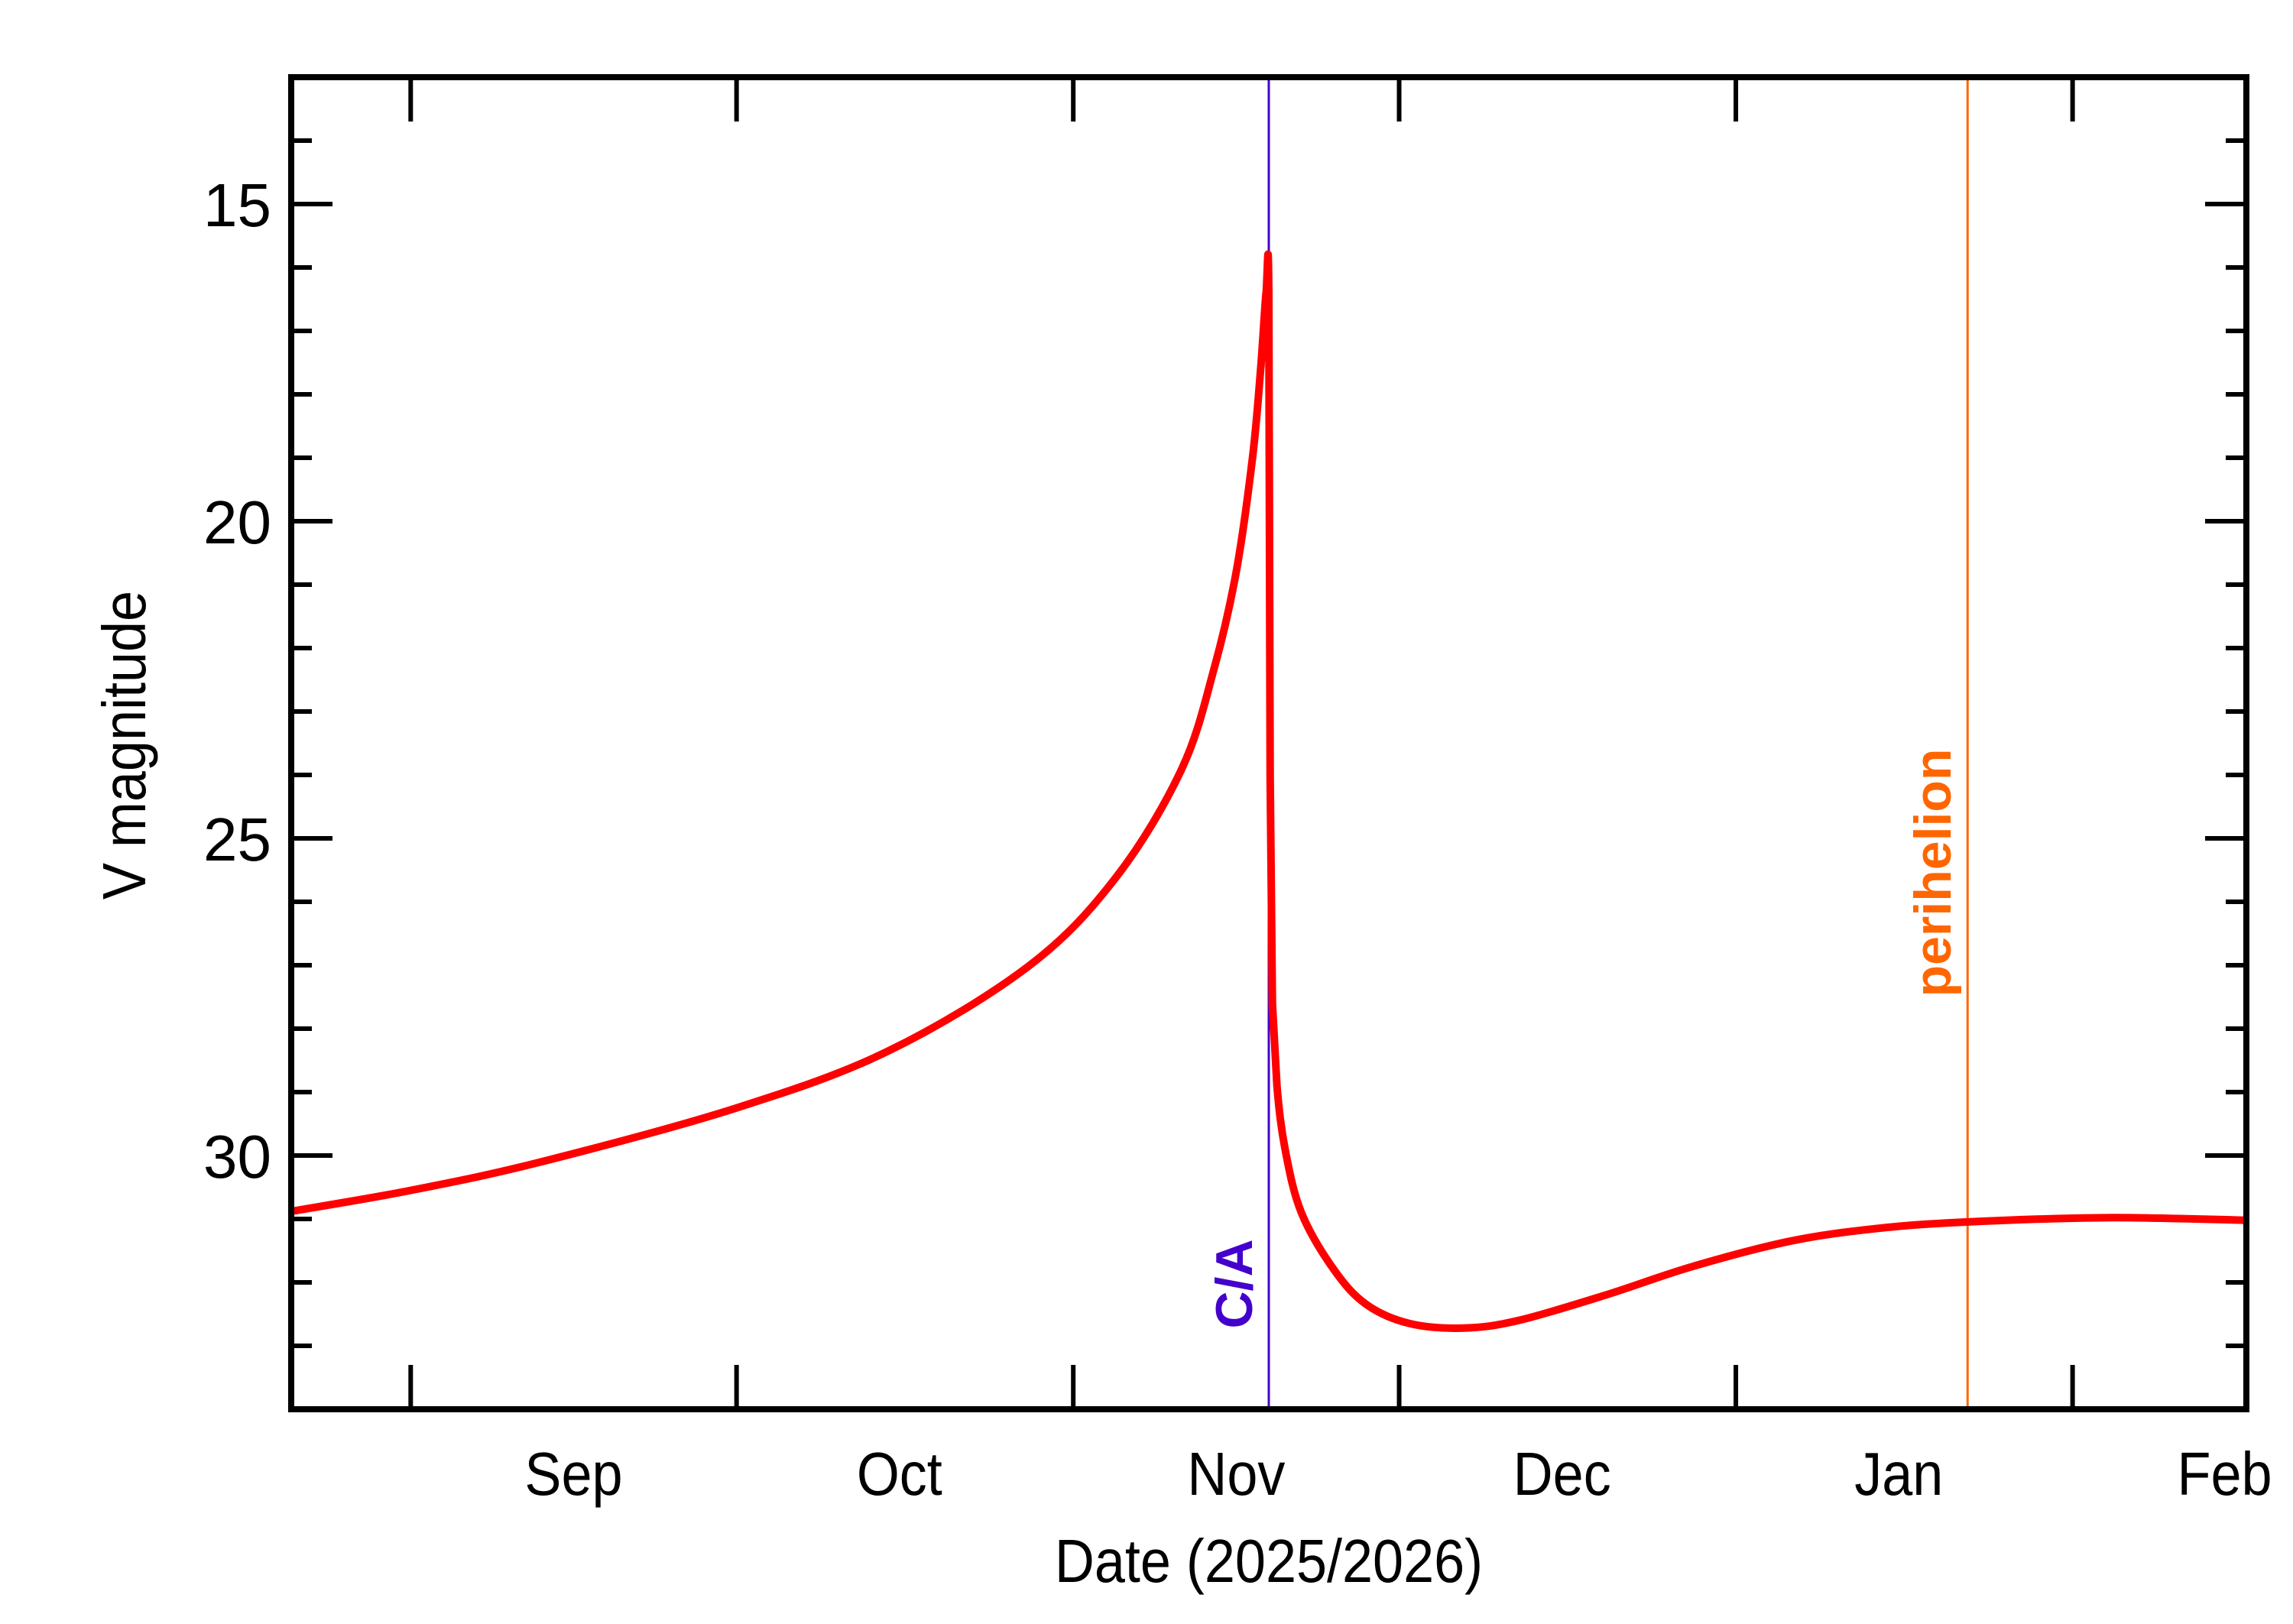  What do you see at coordinates (125, 745) in the screenshot?
I see `y-axis-title: V magnitude` at bounding box center [125, 745].